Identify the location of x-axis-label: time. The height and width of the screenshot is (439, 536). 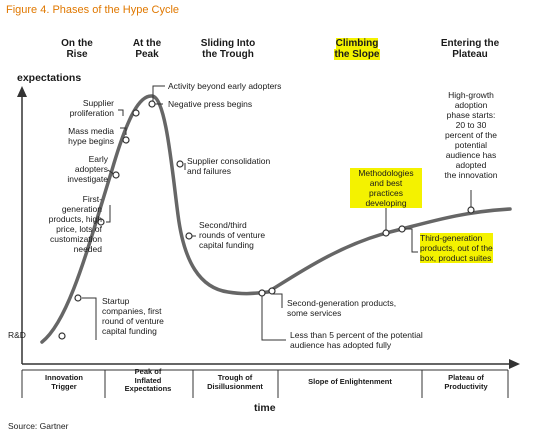
(265, 408).